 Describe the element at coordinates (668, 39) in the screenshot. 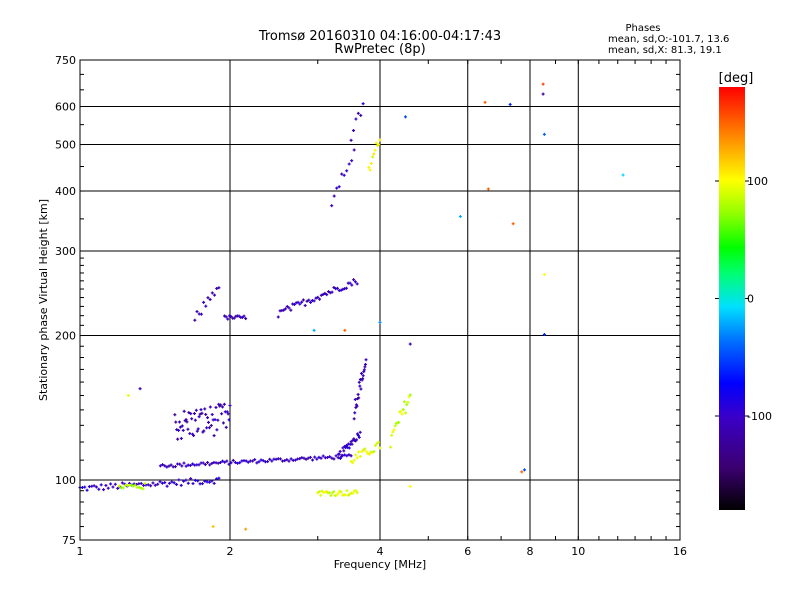

I see `stats-line-o: mean, sd,O:-101.7, 13.6` at that location.